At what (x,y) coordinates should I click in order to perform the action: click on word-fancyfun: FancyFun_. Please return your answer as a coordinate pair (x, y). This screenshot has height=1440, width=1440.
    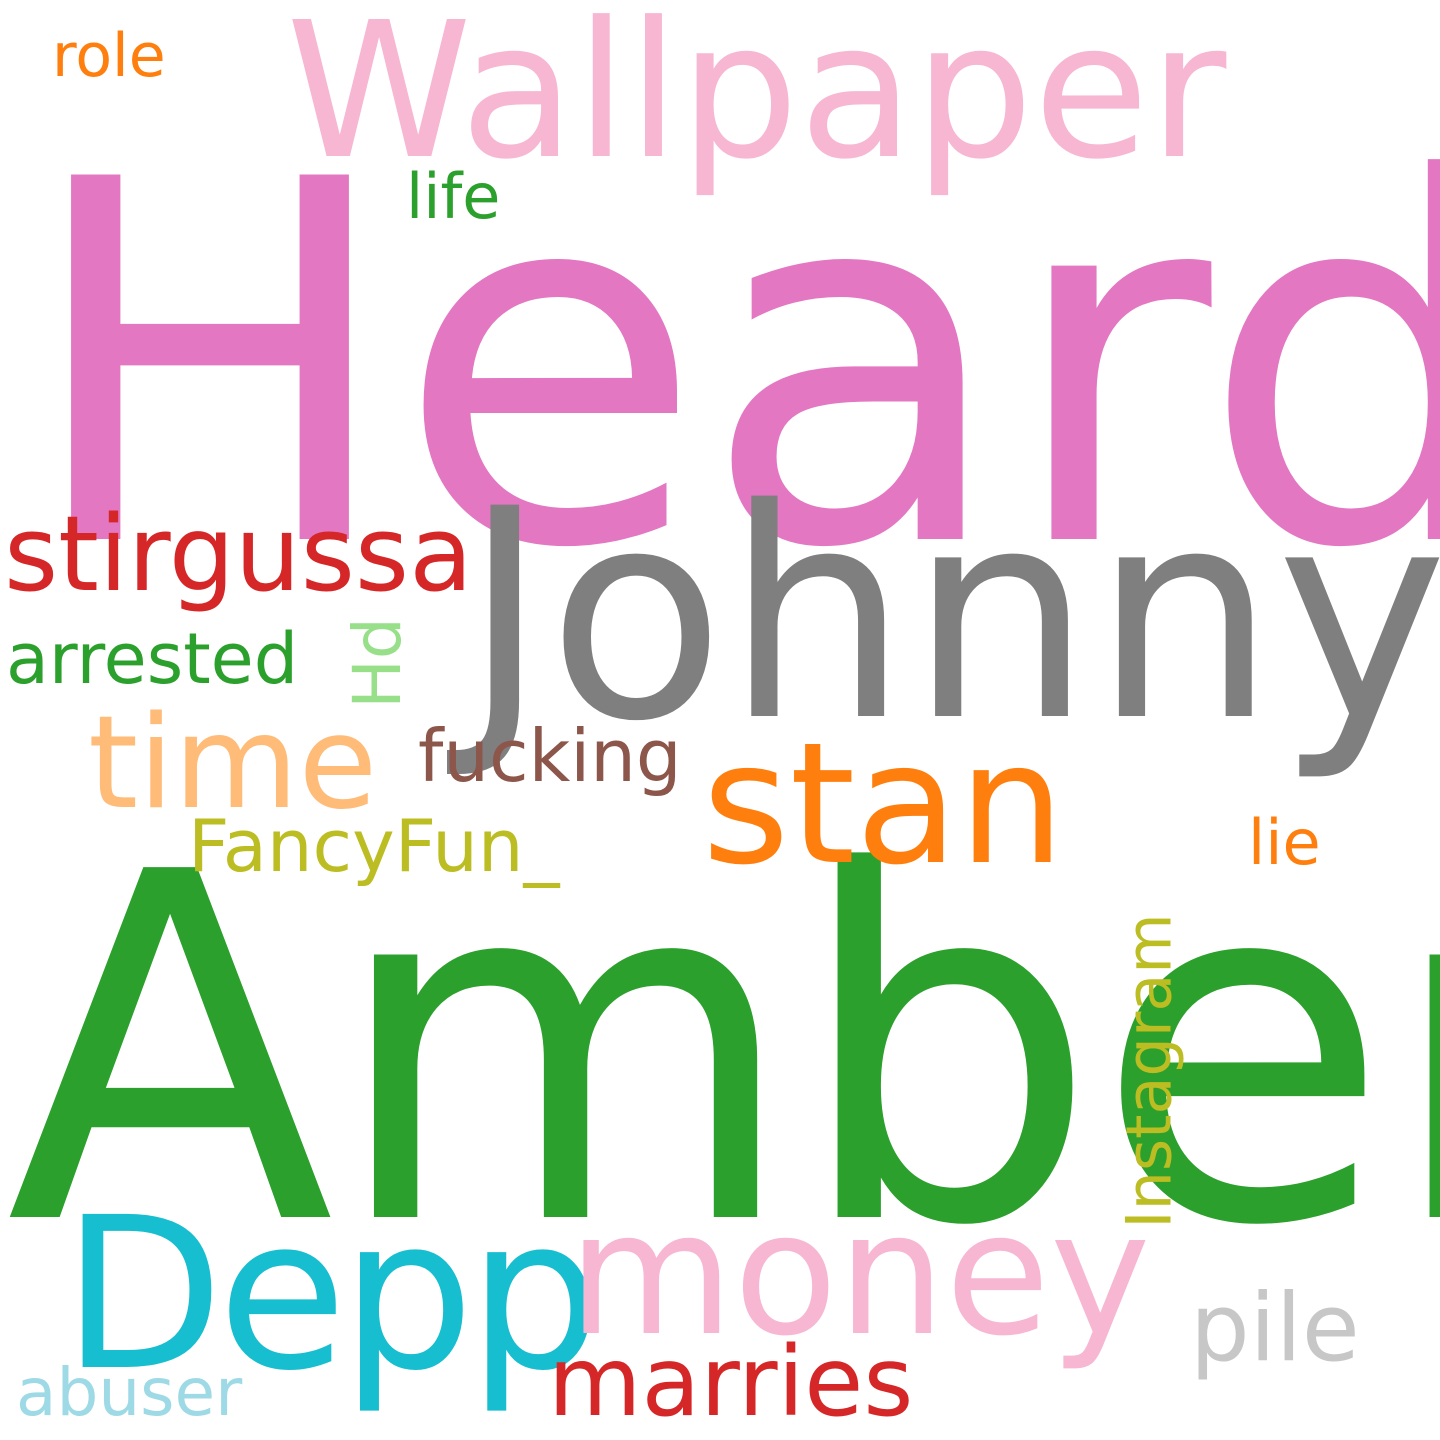
    Looking at the image, I should click on (374, 846).